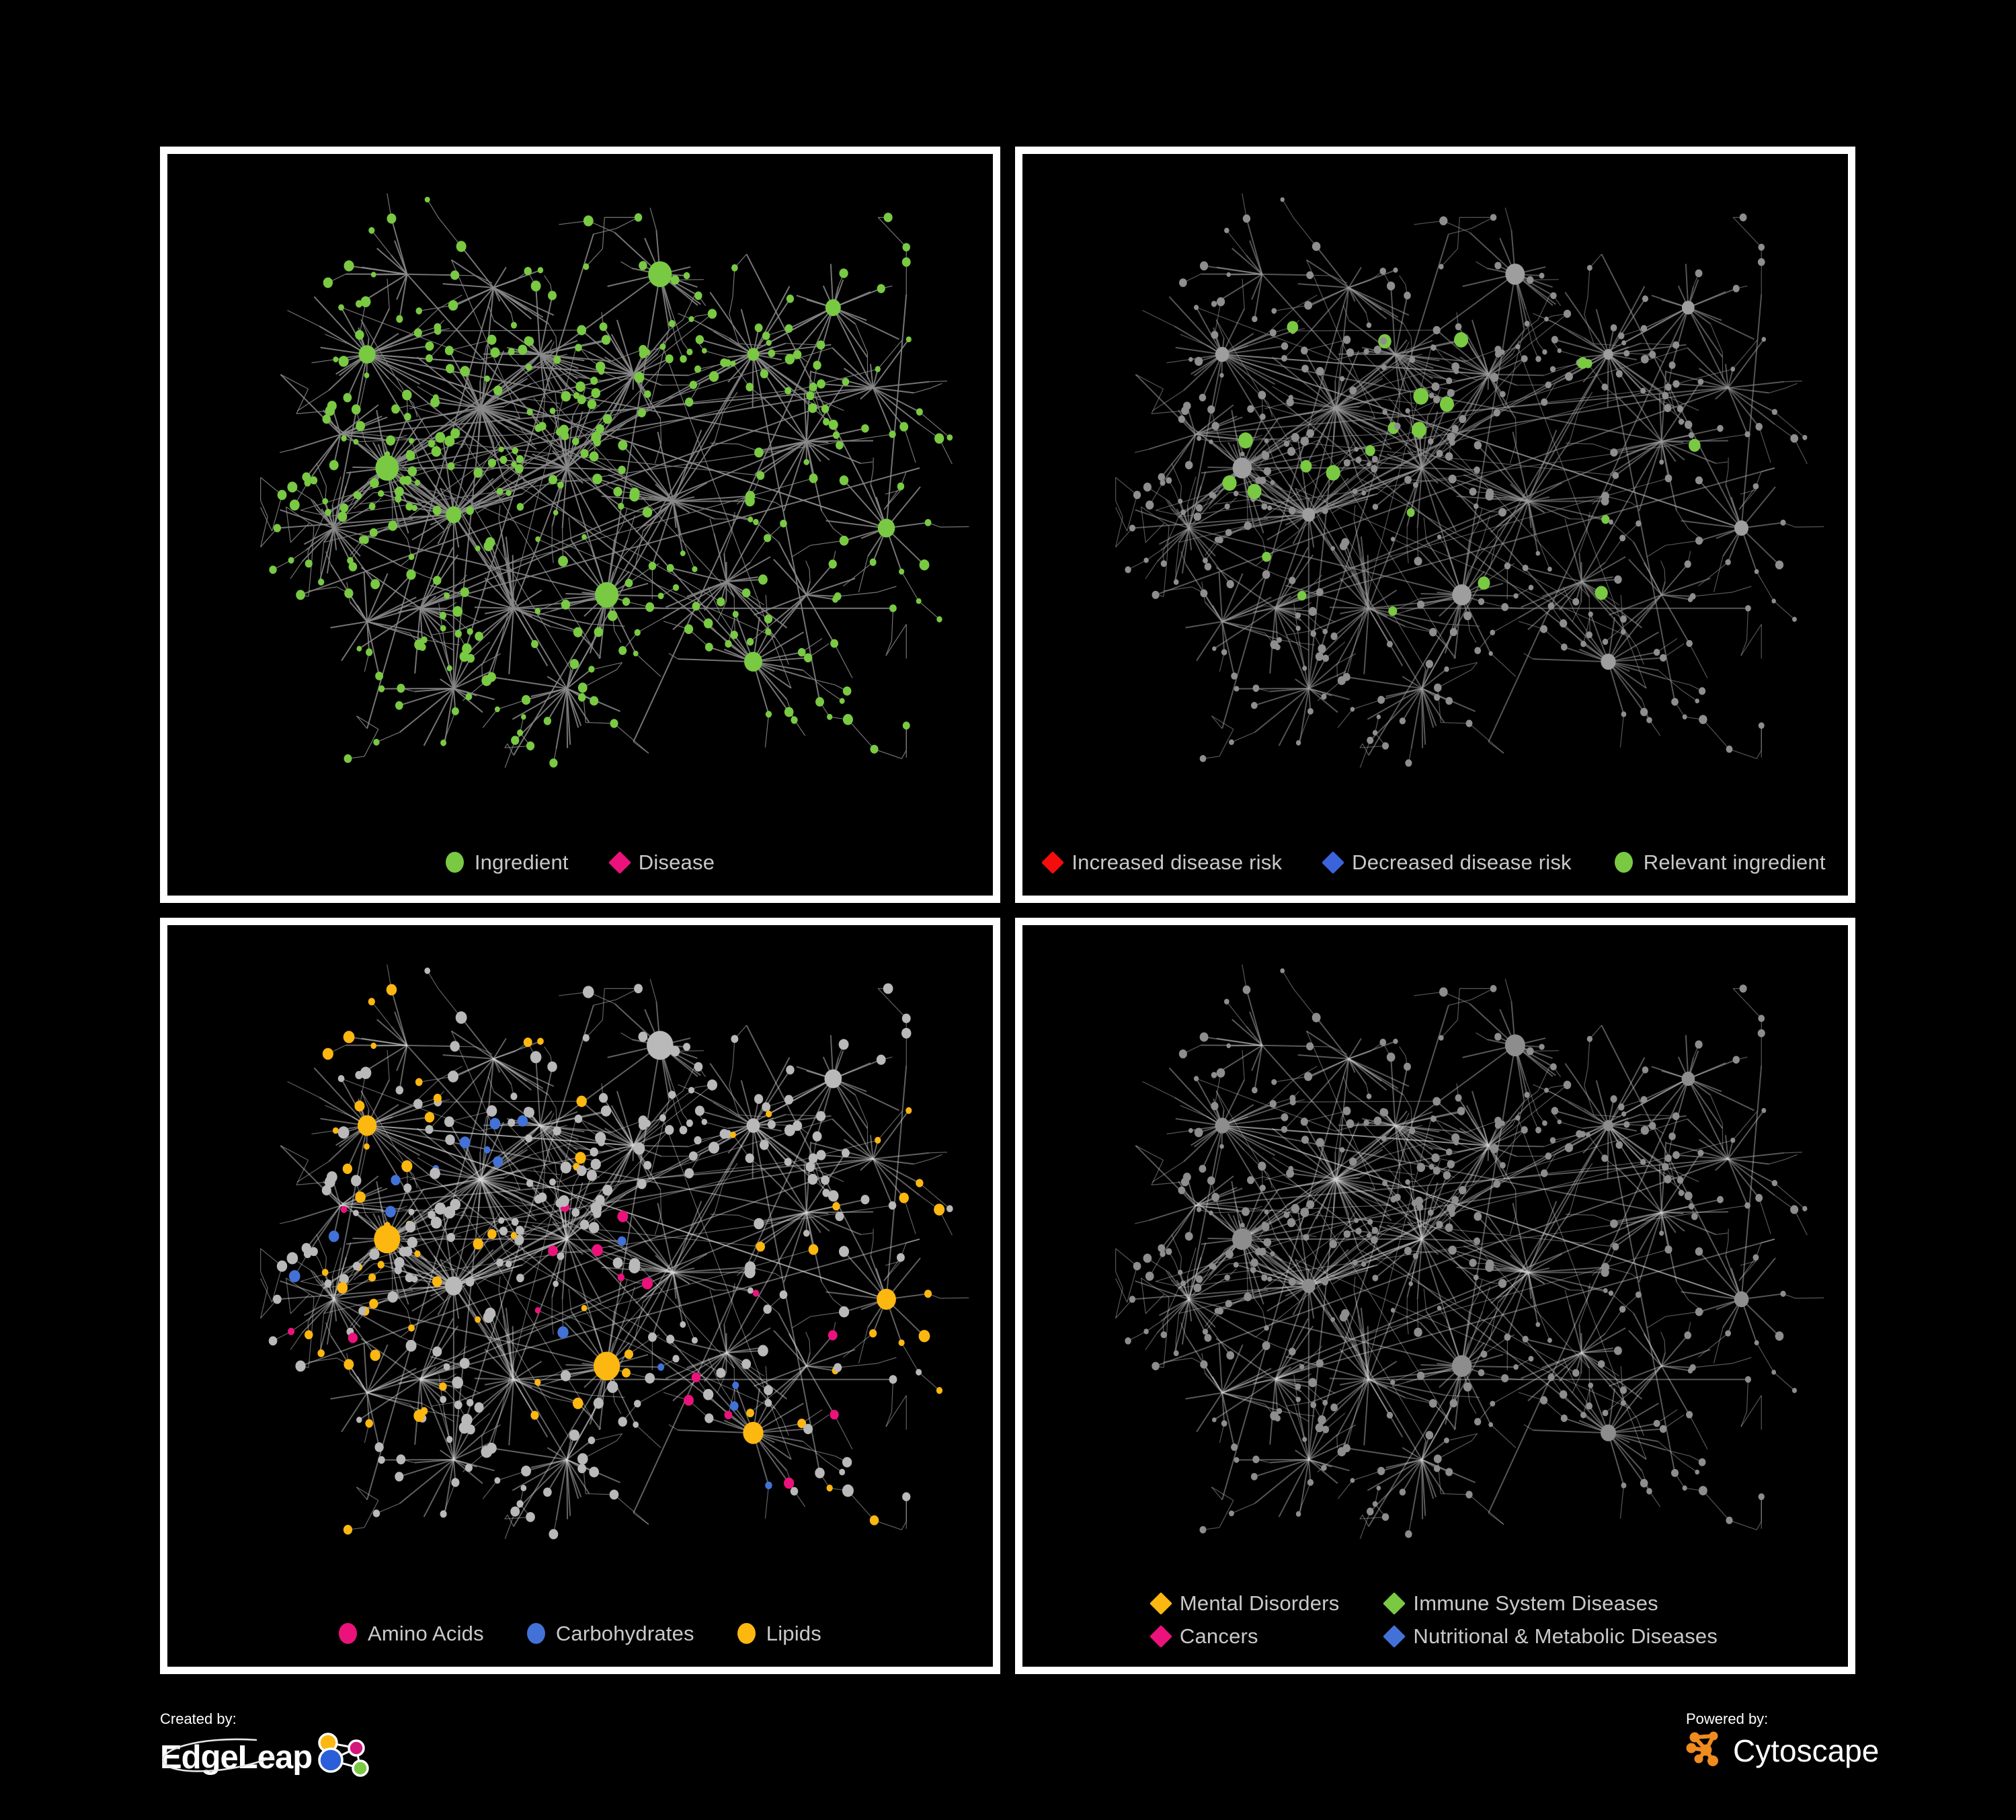 The image size is (2016, 1820). I want to click on edgeleap-logo: Created by: EdgeLeap, so click(271, 1749).